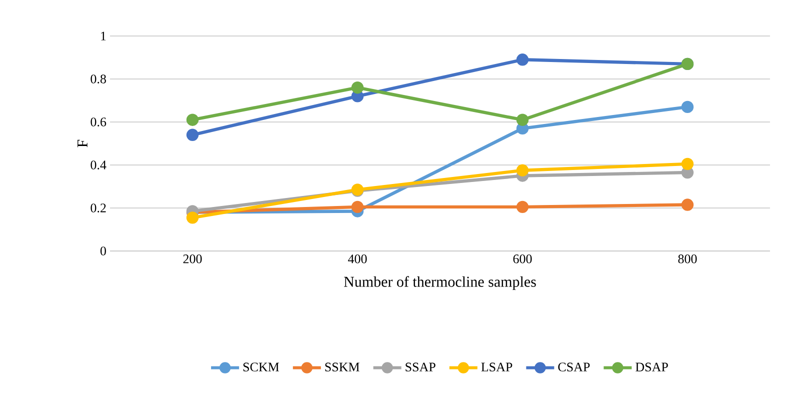 The width and height of the screenshot is (792, 406). I want to click on x-tick-label: 600, so click(522, 259).